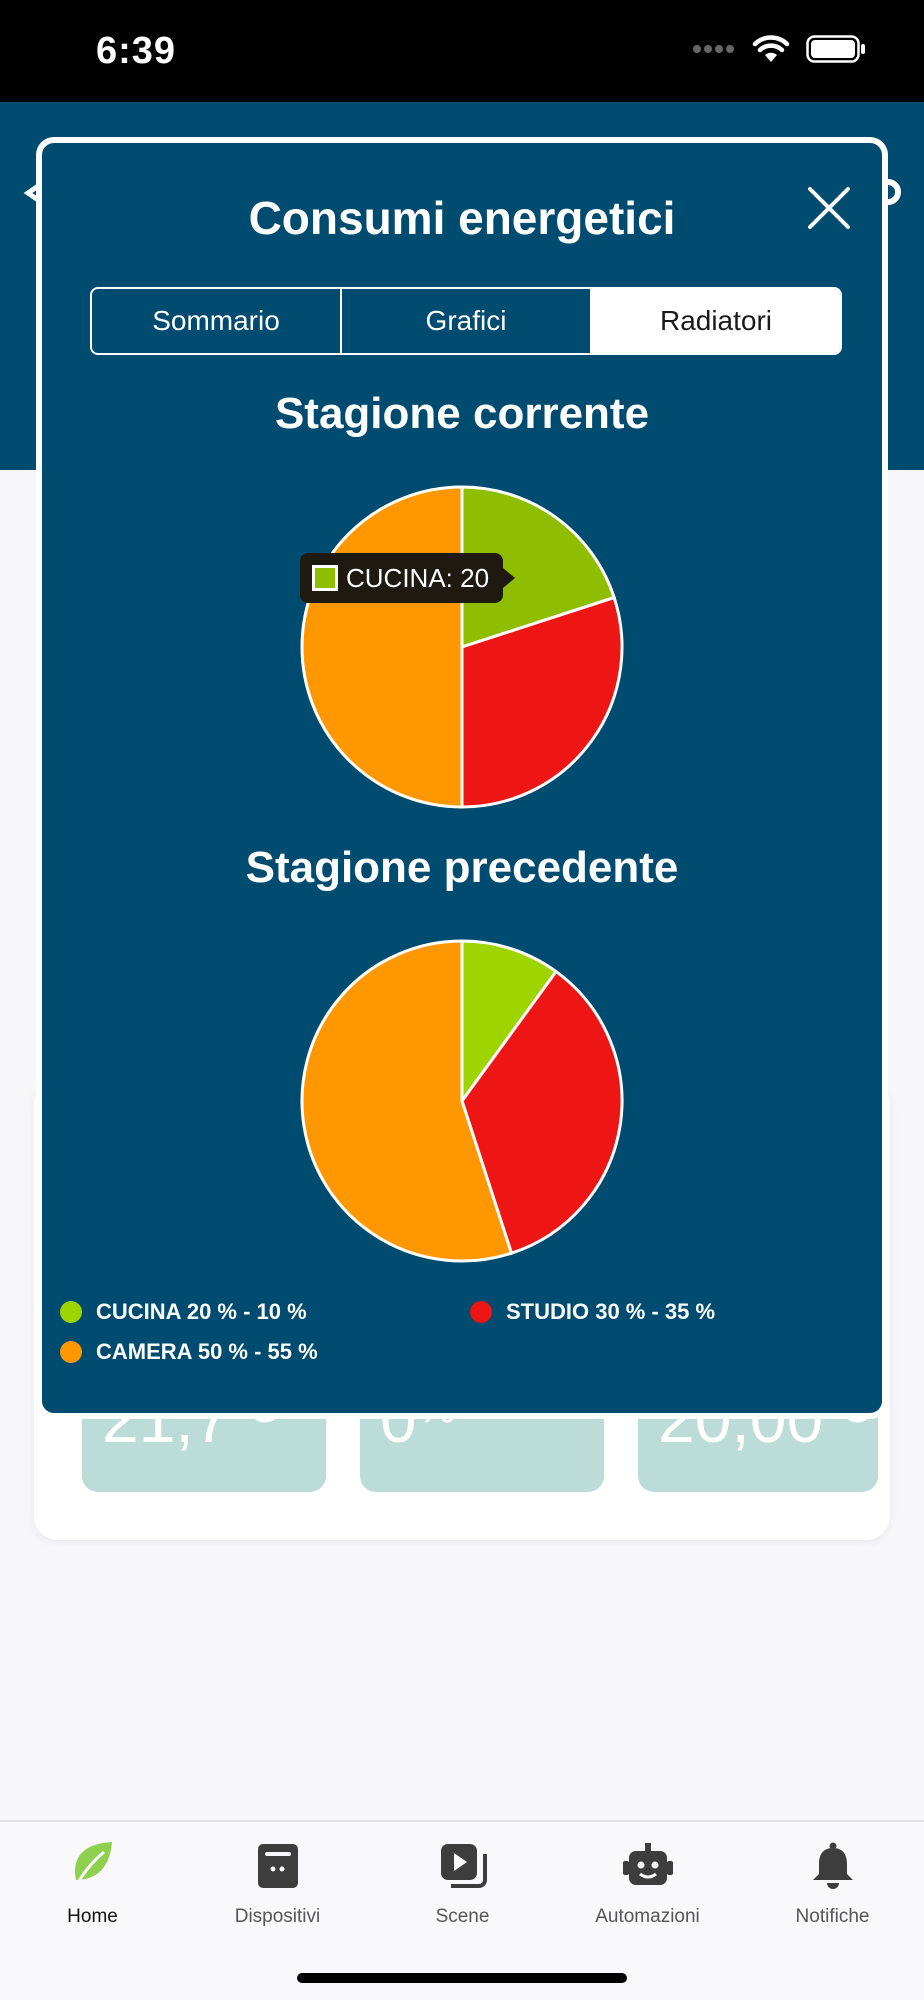 This screenshot has height=2000, width=924. I want to click on legend-item-cucina: CUCINA 20 % - 10 %, so click(183, 1312).